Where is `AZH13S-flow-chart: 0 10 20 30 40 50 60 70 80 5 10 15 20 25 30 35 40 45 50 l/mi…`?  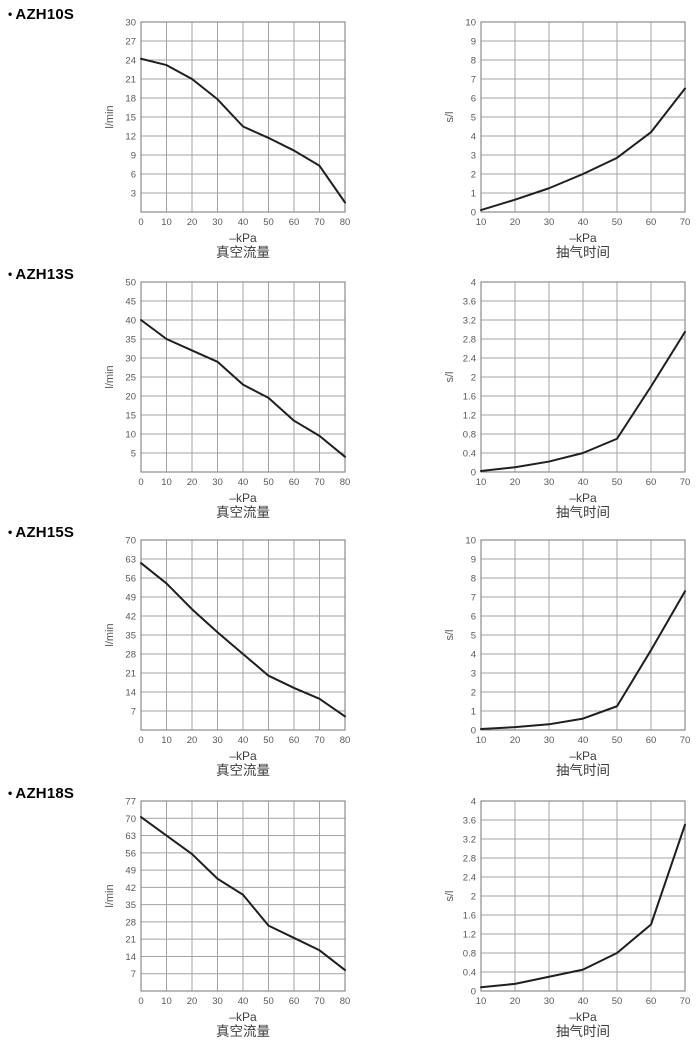 AZH13S-flow-chart: 0 10 20 30 40 50 60 70 80 5 10 15 20 25 30 35 40 45 50 l/mi… is located at coordinates (227, 399).